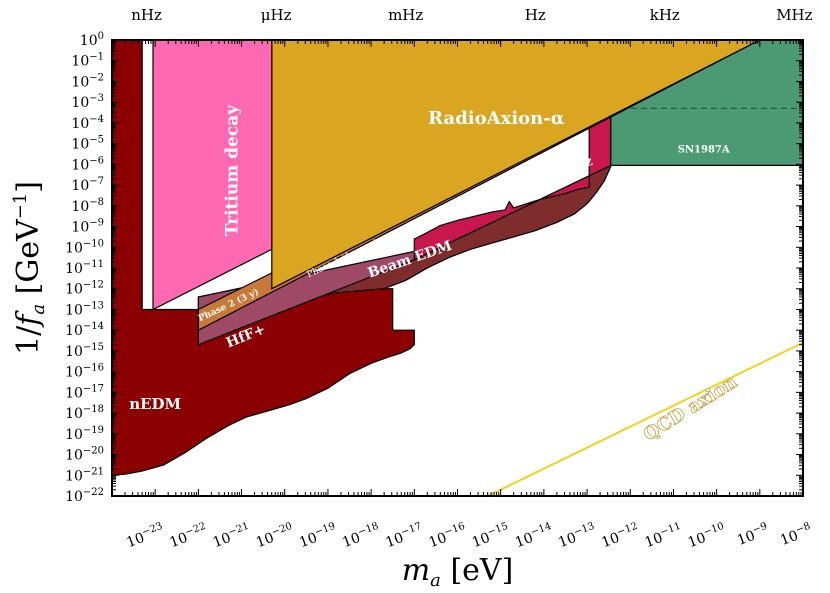  What do you see at coordinates (155, 404) in the screenshot?
I see `label-nEDM: nEDM` at bounding box center [155, 404].